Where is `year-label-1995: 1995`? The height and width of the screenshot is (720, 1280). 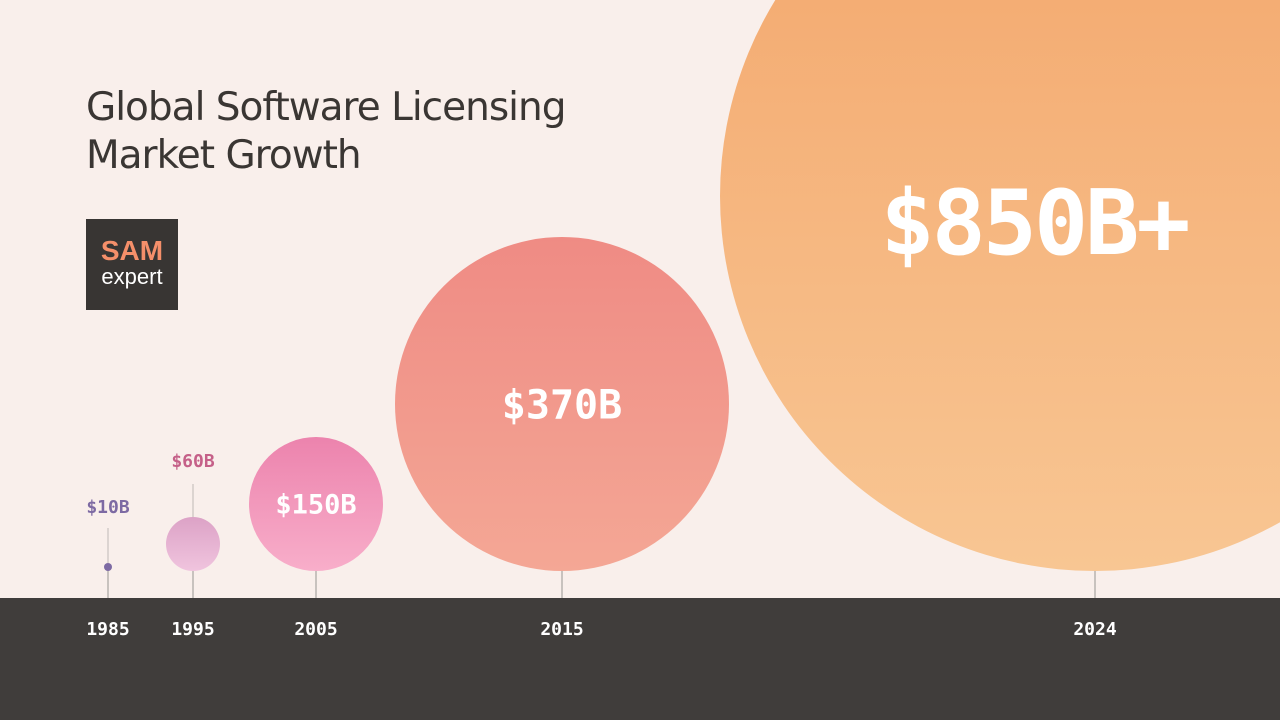
year-label-1995: 1995 is located at coordinates (192, 629).